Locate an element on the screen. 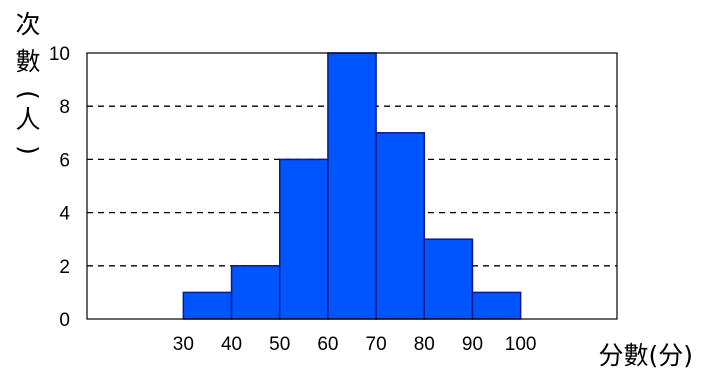 This screenshot has width=705, height=376. y-tick-label: 8 is located at coordinates (64, 107).